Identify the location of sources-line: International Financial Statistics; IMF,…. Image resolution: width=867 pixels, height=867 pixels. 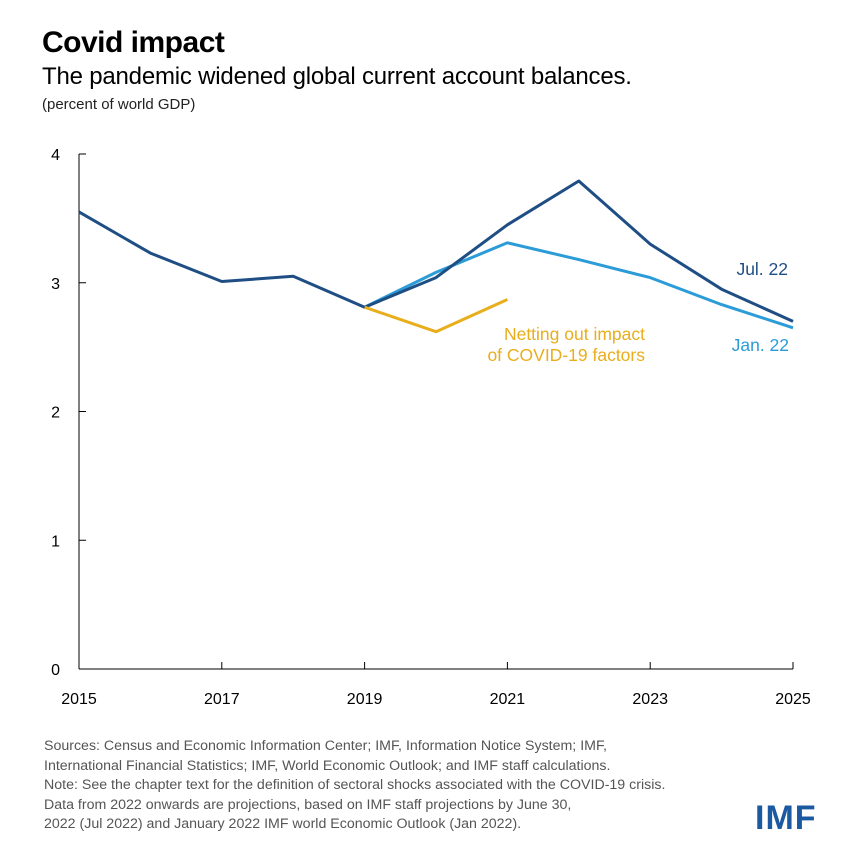
(327, 765).